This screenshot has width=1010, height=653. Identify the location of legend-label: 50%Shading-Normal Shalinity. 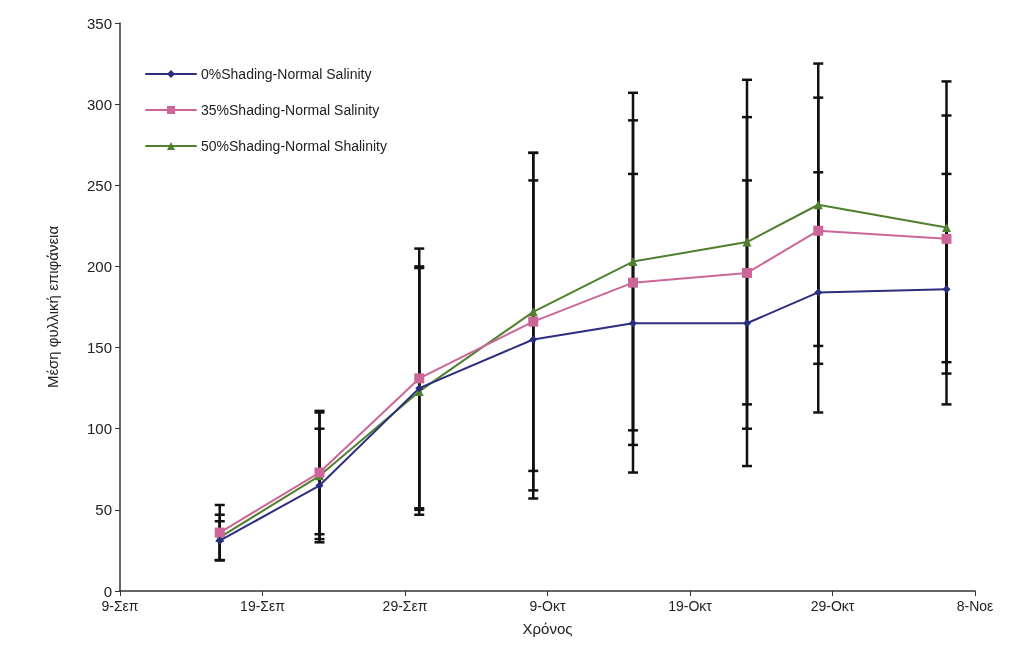
(294, 146).